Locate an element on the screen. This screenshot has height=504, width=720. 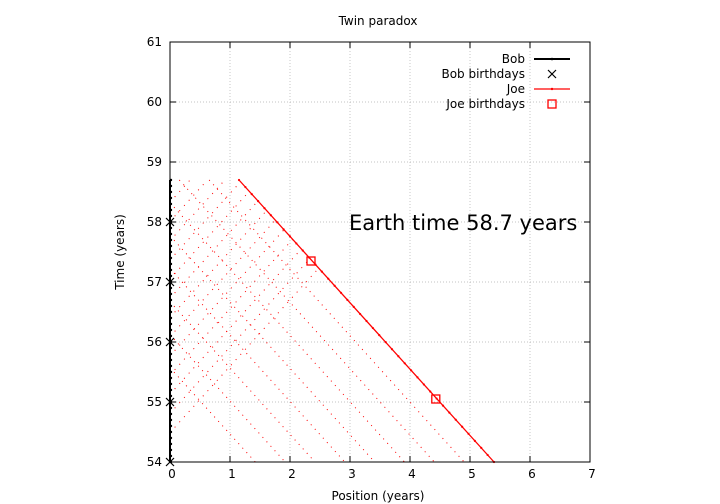
cross-stroke is located at coordinates (552, 74).